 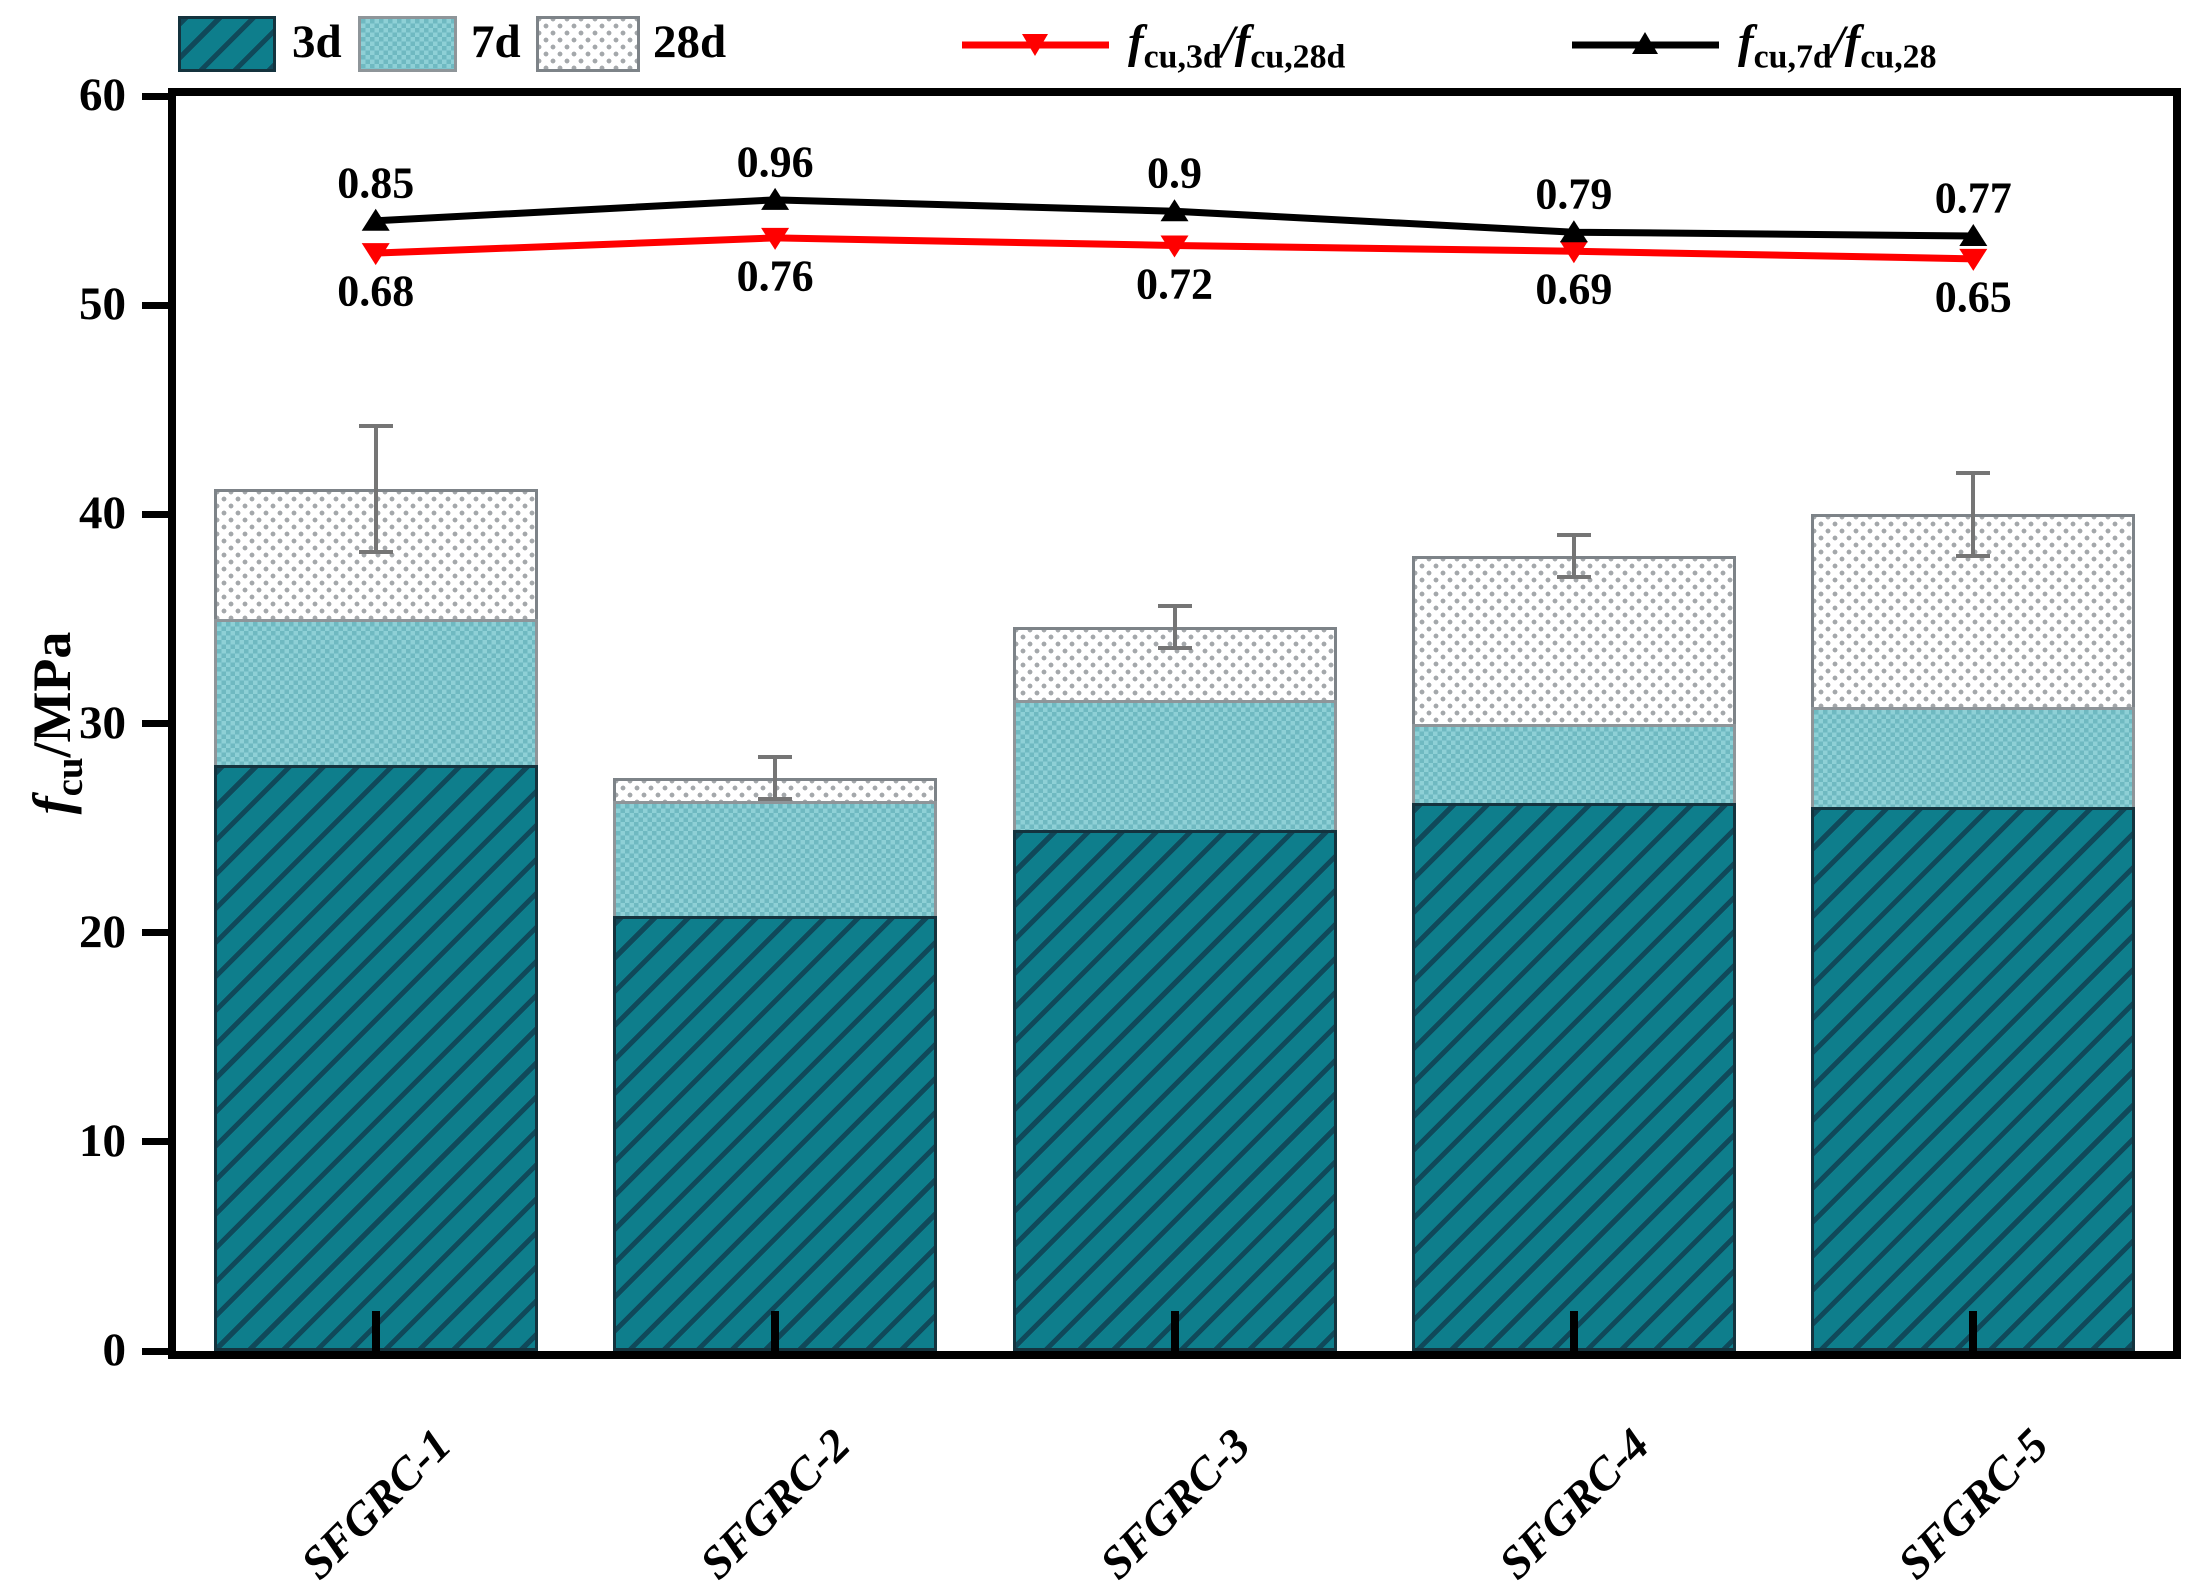 What do you see at coordinates (1973, 297) in the screenshot?
I see `data-label-fcu,3d/fcu,28d-SFGRC-5: 0.65` at bounding box center [1973, 297].